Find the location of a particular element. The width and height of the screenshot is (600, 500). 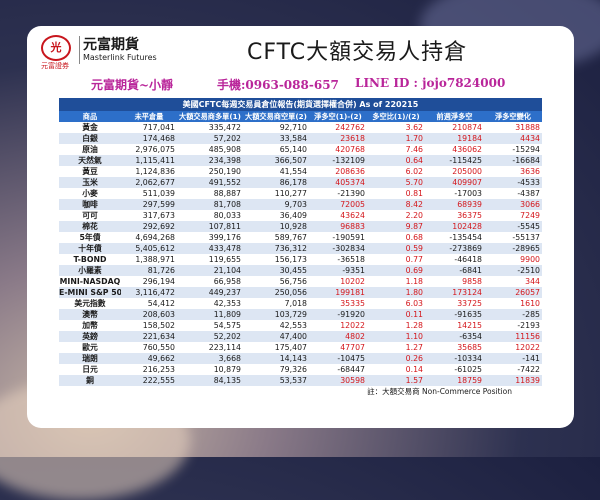

row-net: -10475 is located at coordinates (338, 358).